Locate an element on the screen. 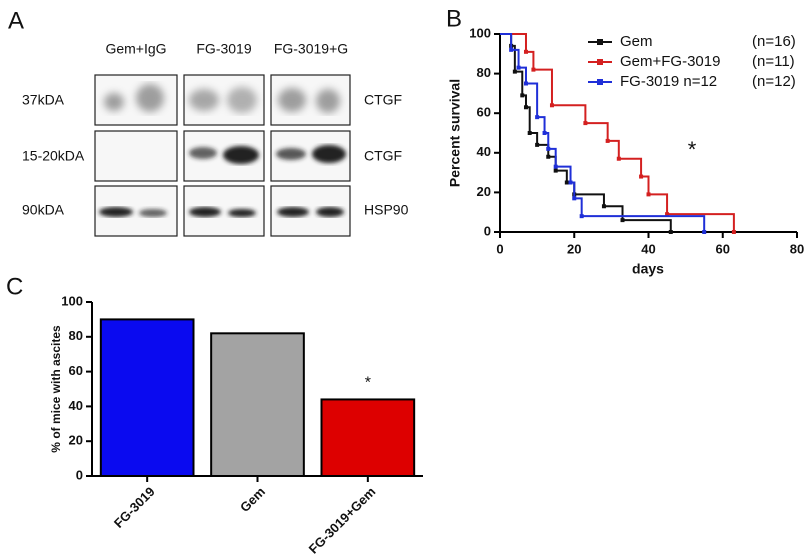 The width and height of the screenshot is (807, 560). lane-header: FG-3019+G is located at coordinates (311, 49).